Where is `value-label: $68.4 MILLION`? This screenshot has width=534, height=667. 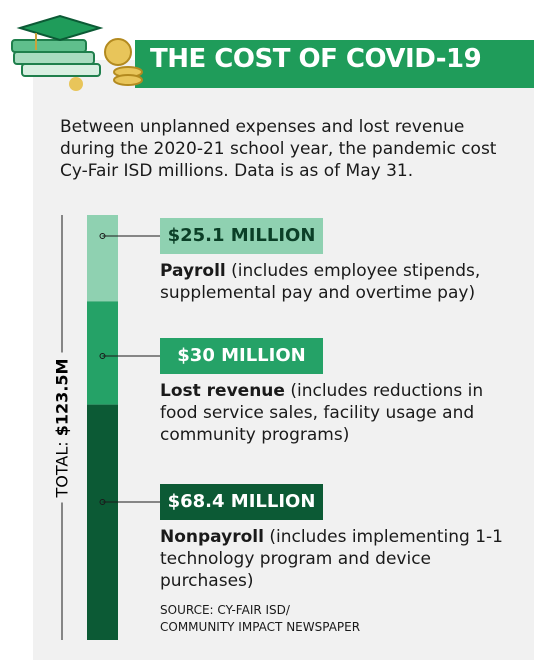
value-label: $68.4 MILLION is located at coordinates (241, 502).